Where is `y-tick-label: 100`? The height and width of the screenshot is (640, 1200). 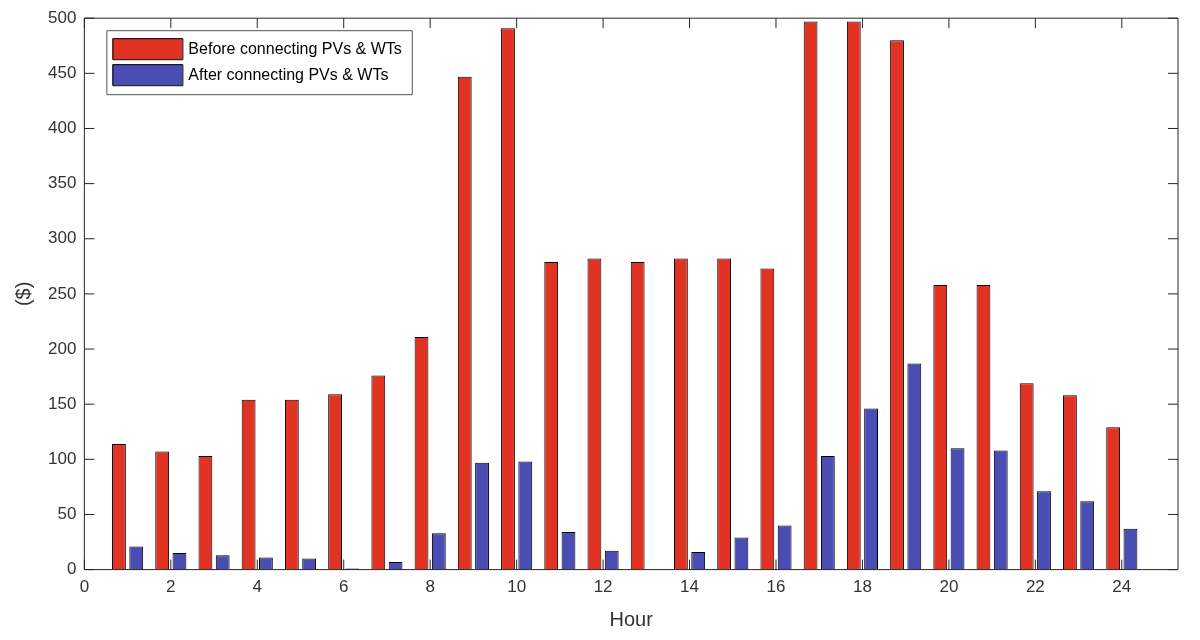
y-tick-label: 100 is located at coordinates (62, 459).